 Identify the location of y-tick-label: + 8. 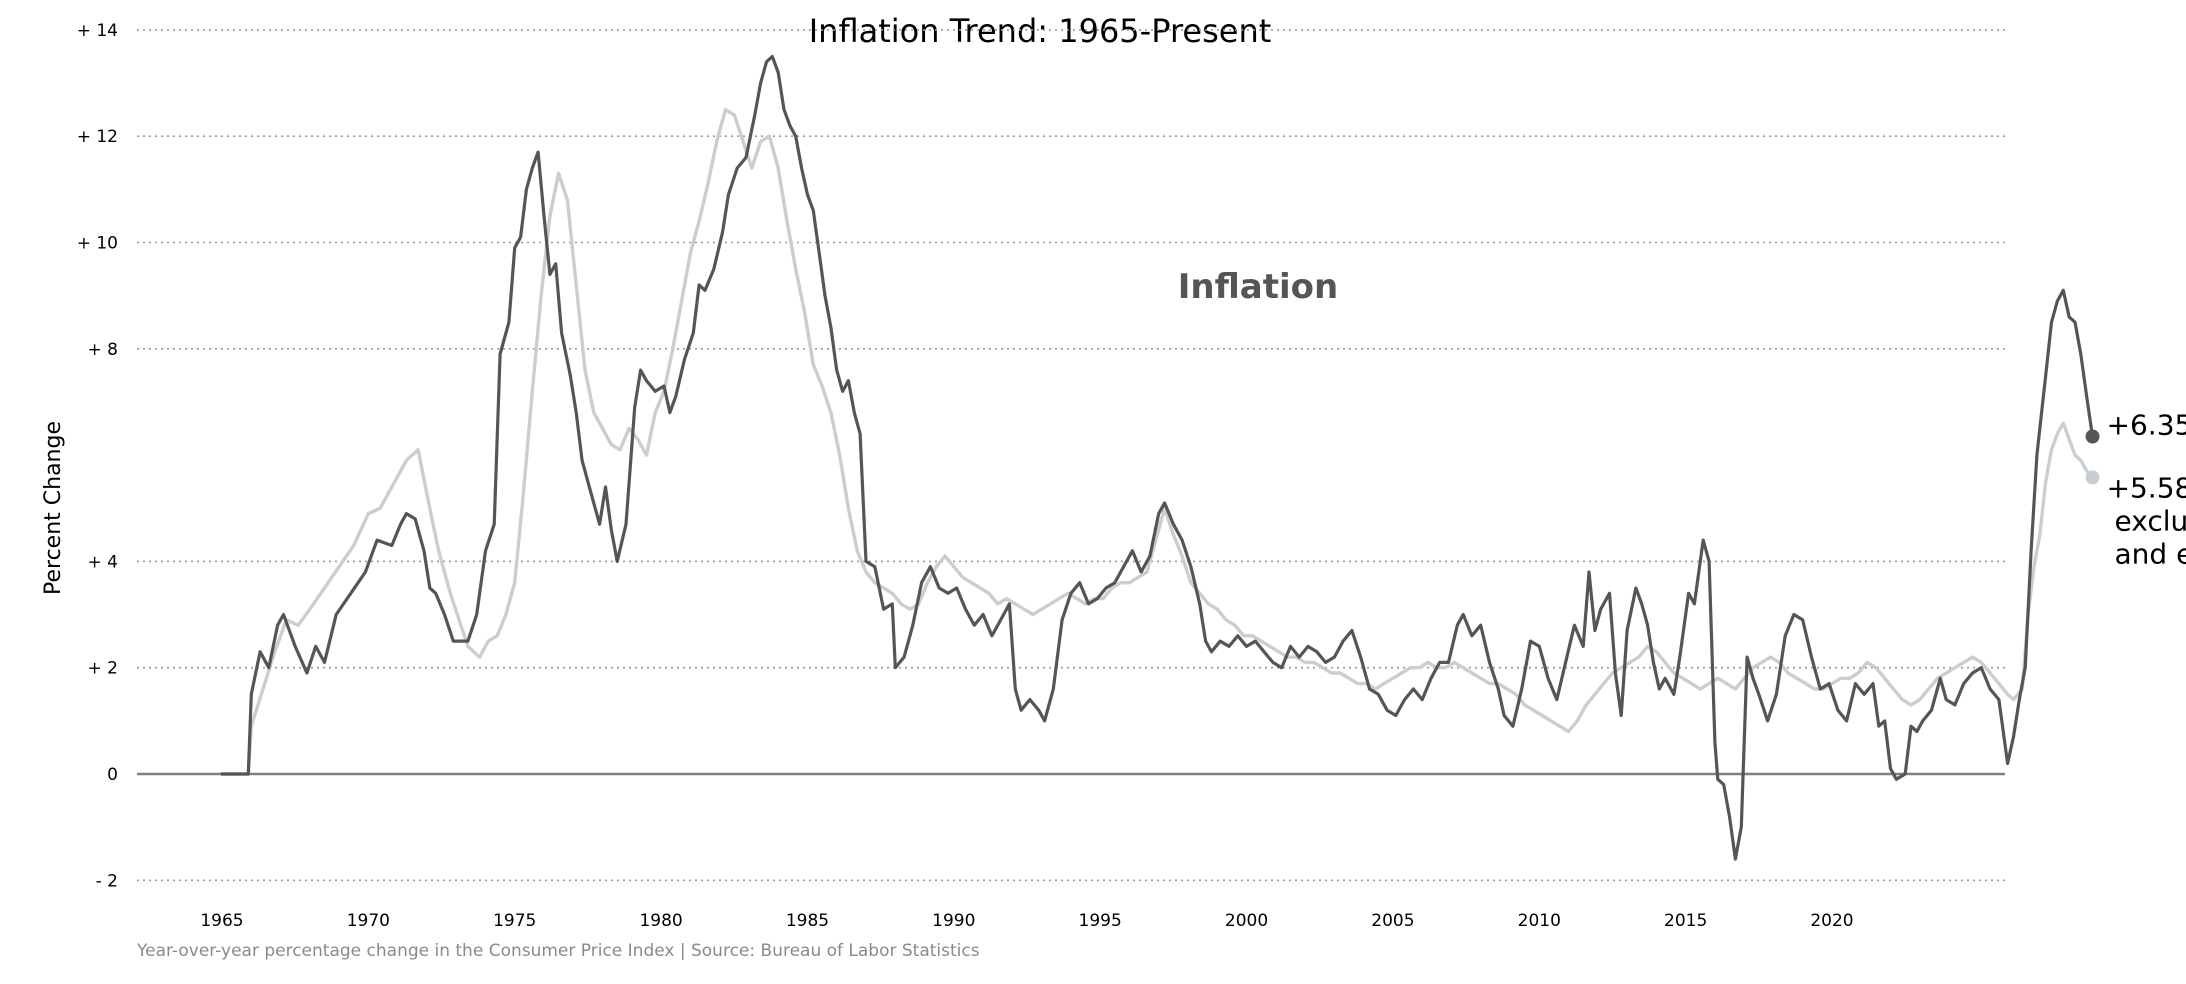
(103, 350).